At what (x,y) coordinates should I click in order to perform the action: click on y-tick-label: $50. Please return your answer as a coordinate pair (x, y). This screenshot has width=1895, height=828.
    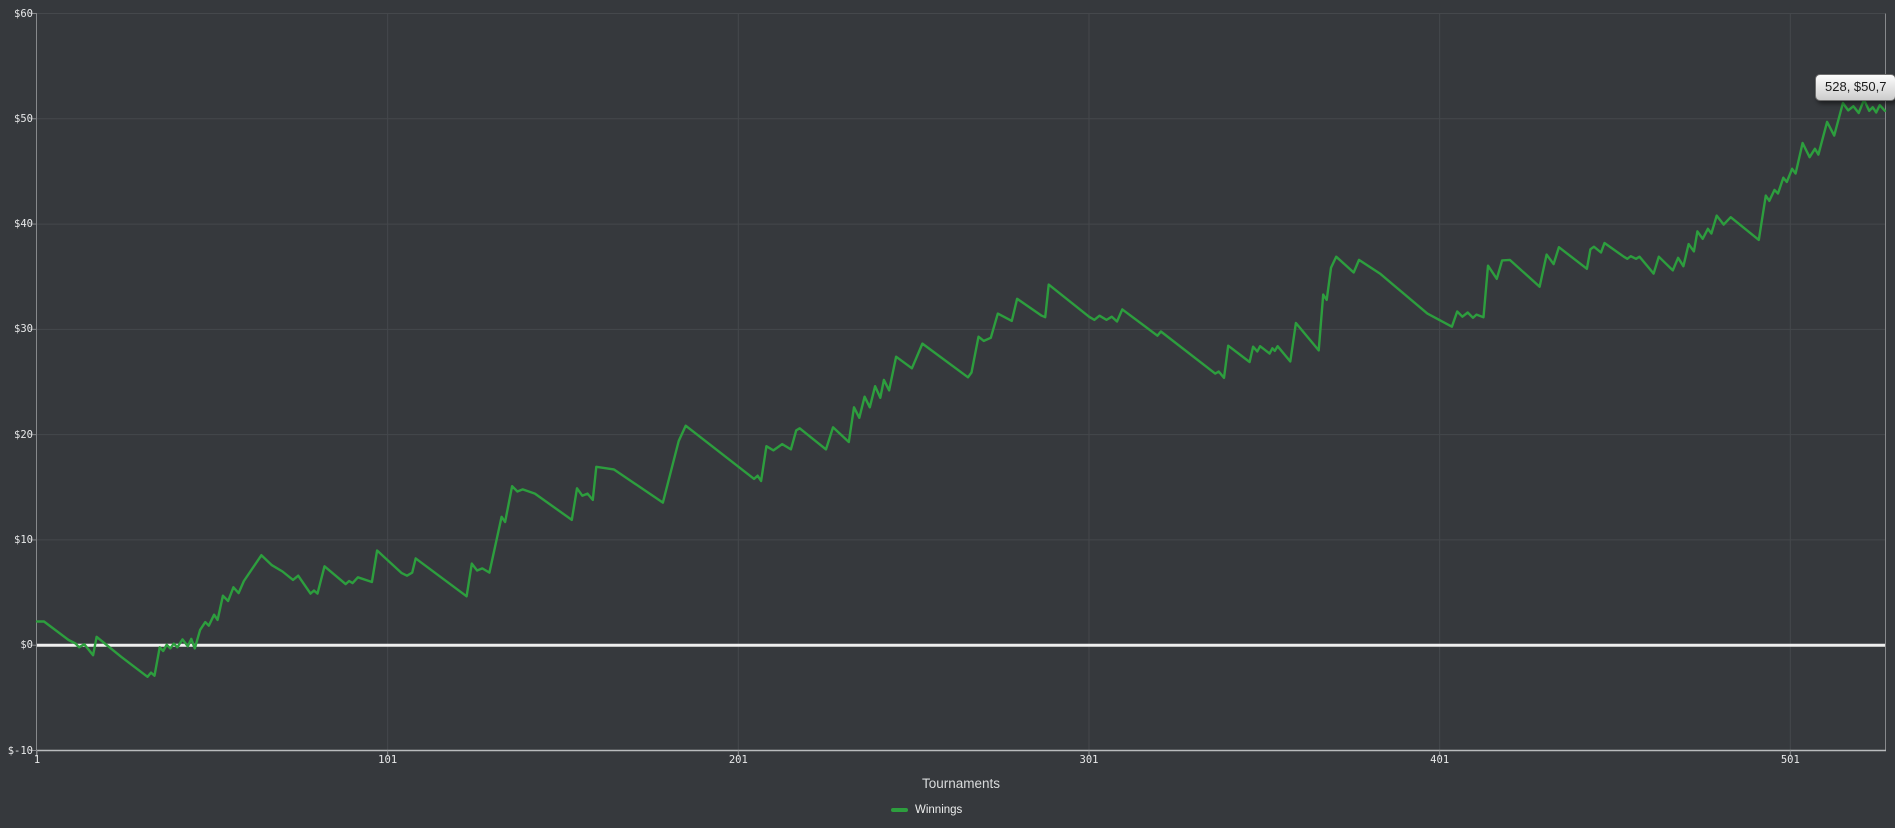
    Looking at the image, I should click on (23, 118).